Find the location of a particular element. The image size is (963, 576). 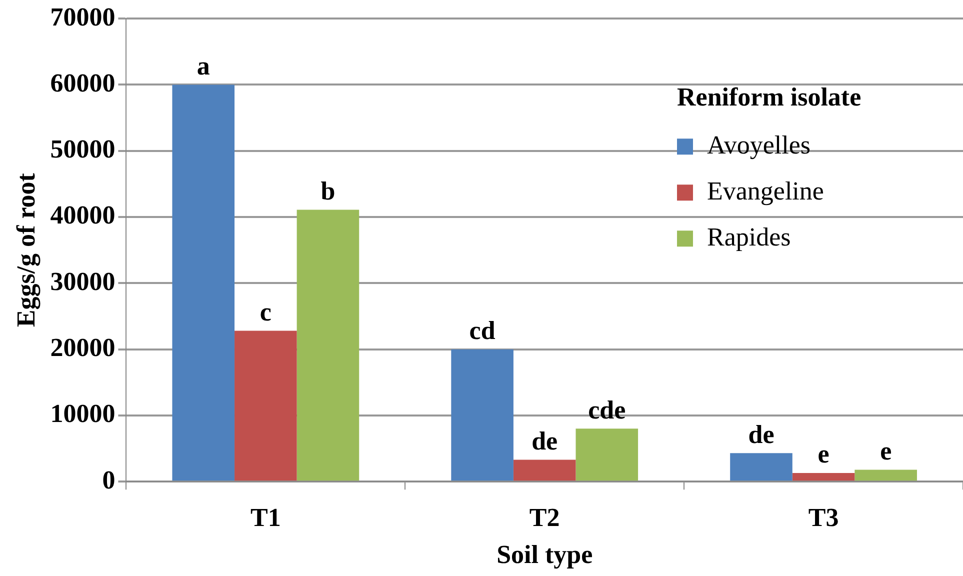

y-tick-label: 60000 is located at coordinates (83, 83).